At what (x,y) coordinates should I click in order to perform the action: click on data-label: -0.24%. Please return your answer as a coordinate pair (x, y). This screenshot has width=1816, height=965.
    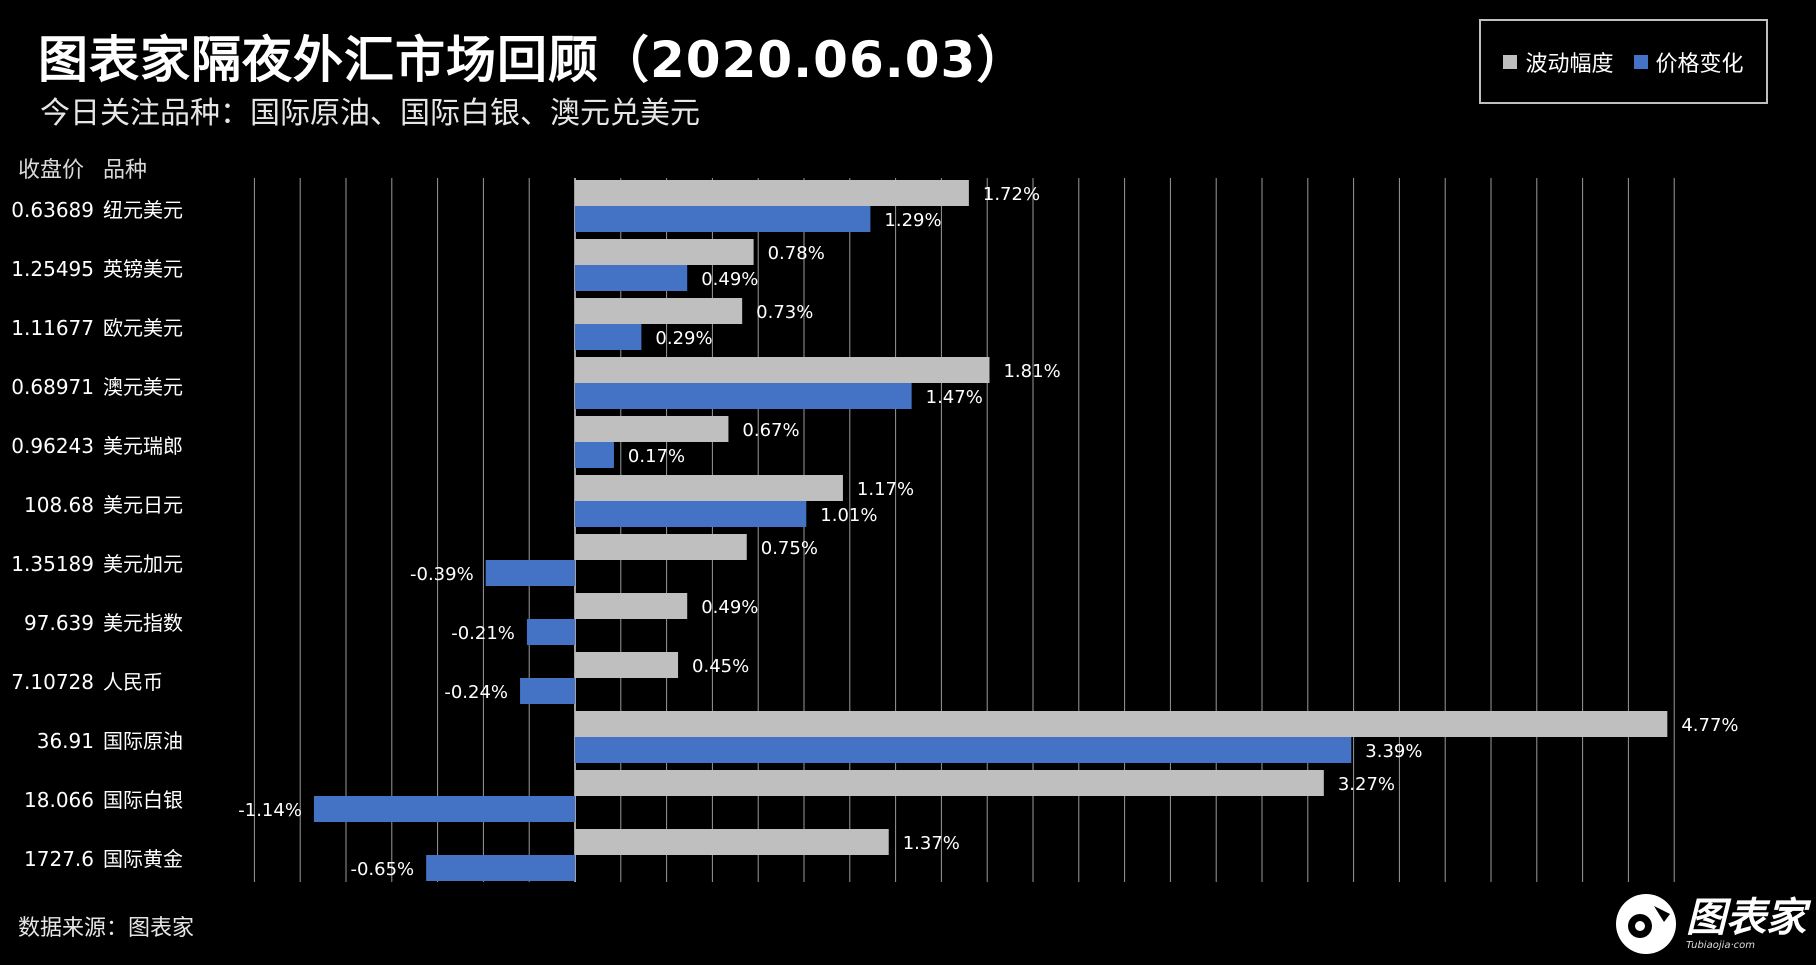
    Looking at the image, I should click on (476, 692).